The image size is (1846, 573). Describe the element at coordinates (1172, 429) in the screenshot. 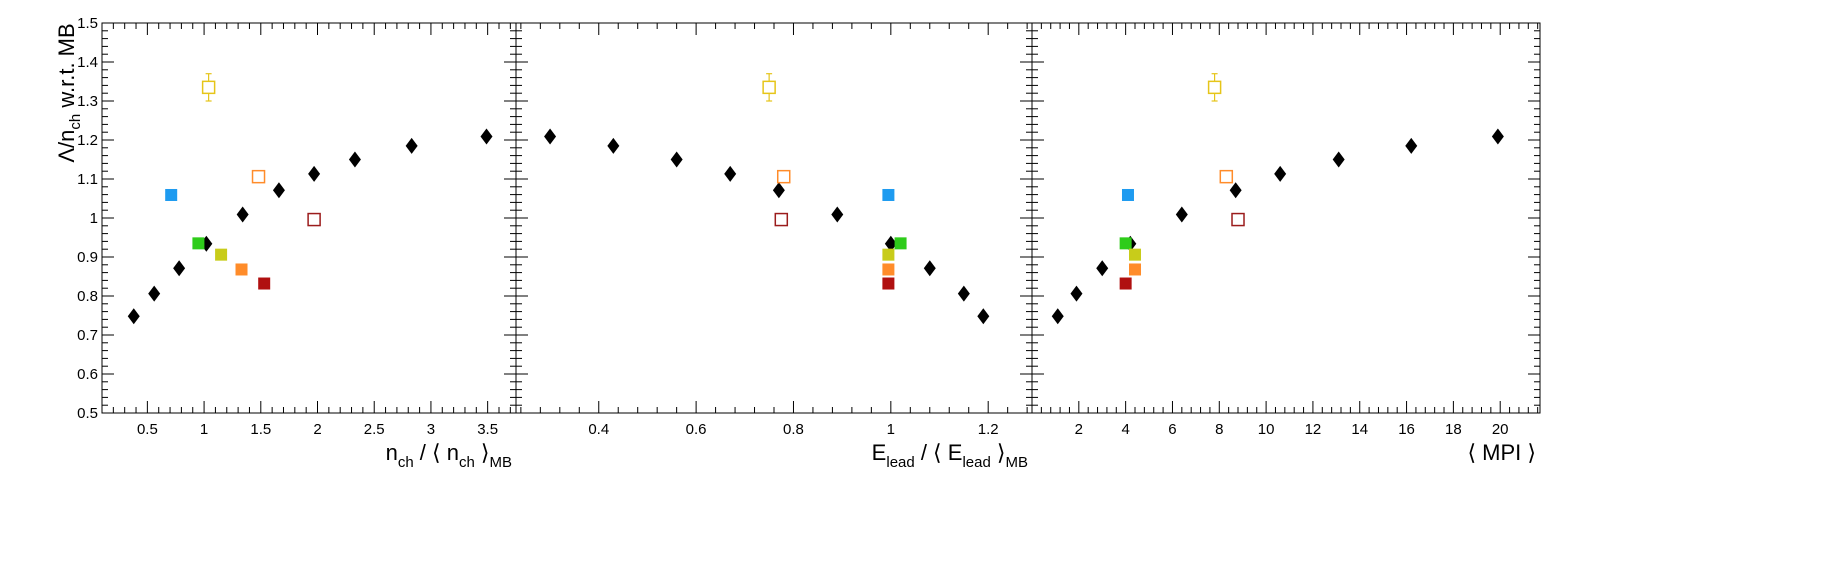

I see `x-tick-label: 6` at that location.